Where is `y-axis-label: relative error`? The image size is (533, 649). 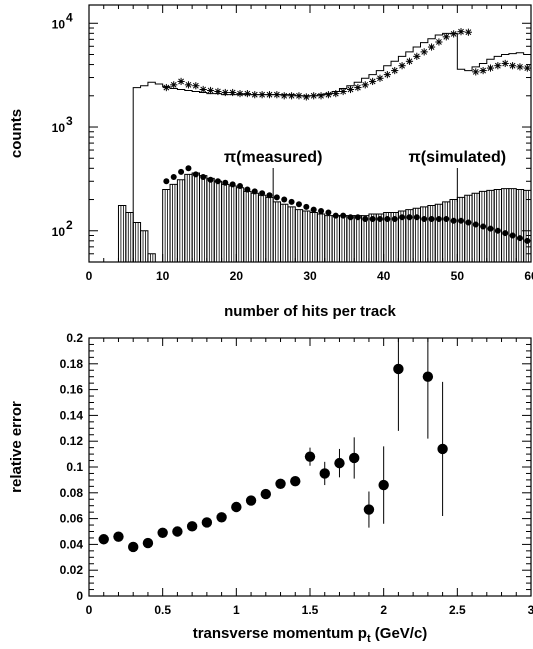
y-axis-label: relative error is located at coordinates (16, 447).